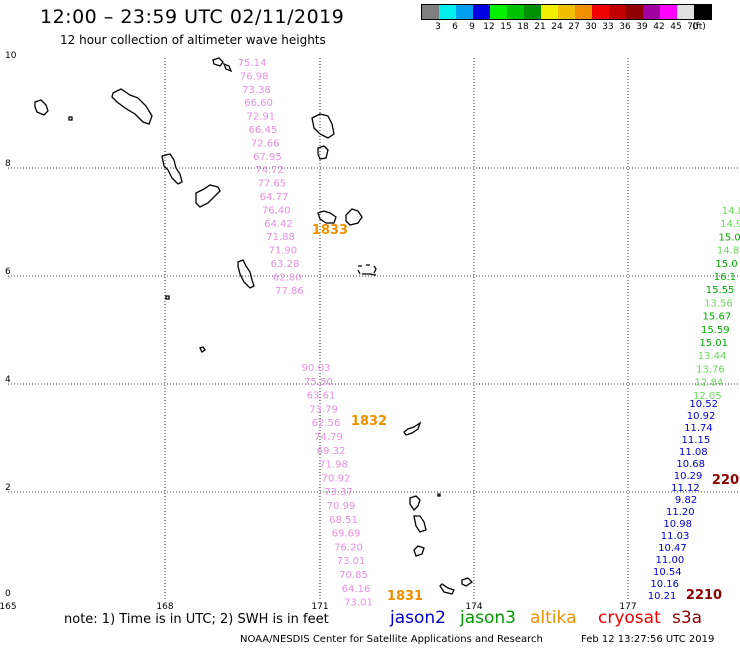  What do you see at coordinates (685, 488) in the screenshot?
I see `wave-height-value: 11.12` at bounding box center [685, 488].